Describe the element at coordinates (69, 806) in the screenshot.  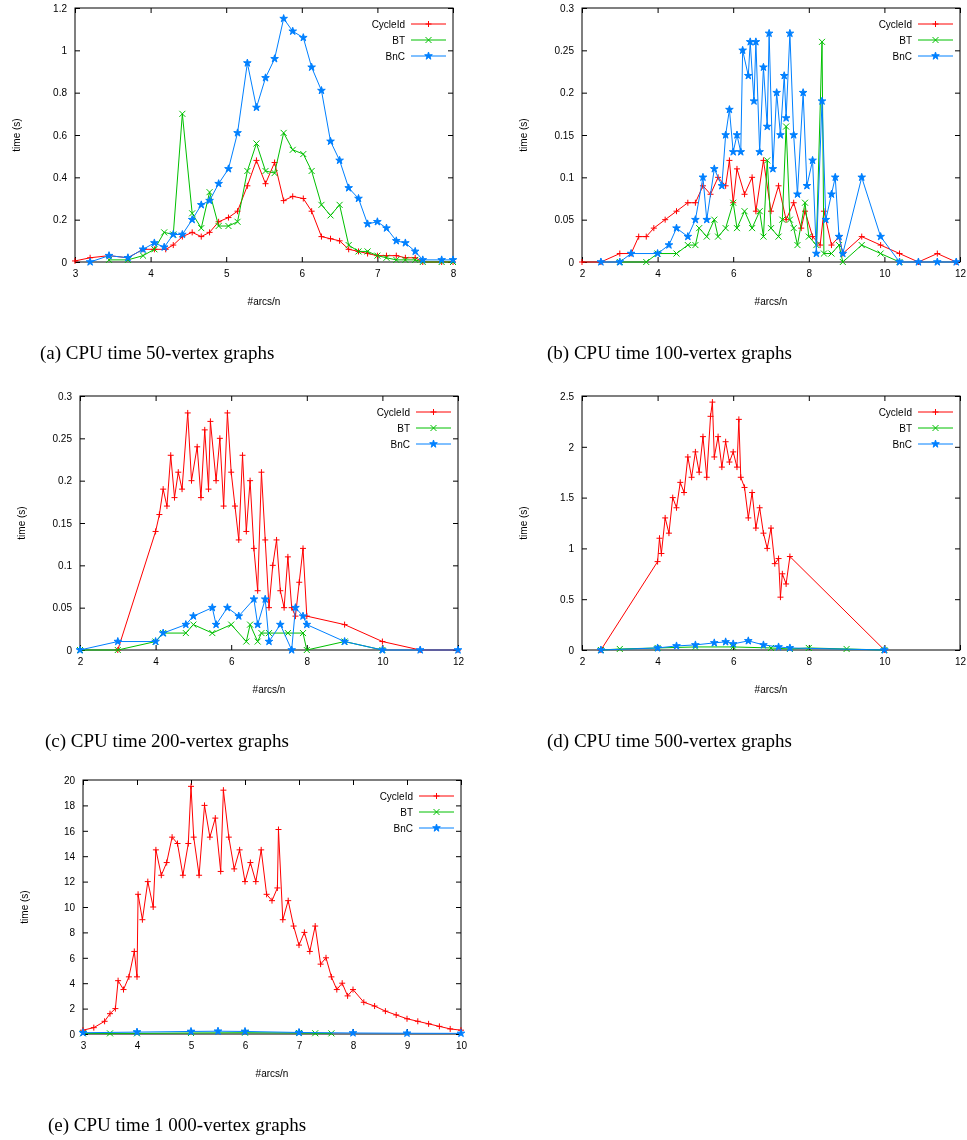
I see `y-tick-label: 18` at that location.